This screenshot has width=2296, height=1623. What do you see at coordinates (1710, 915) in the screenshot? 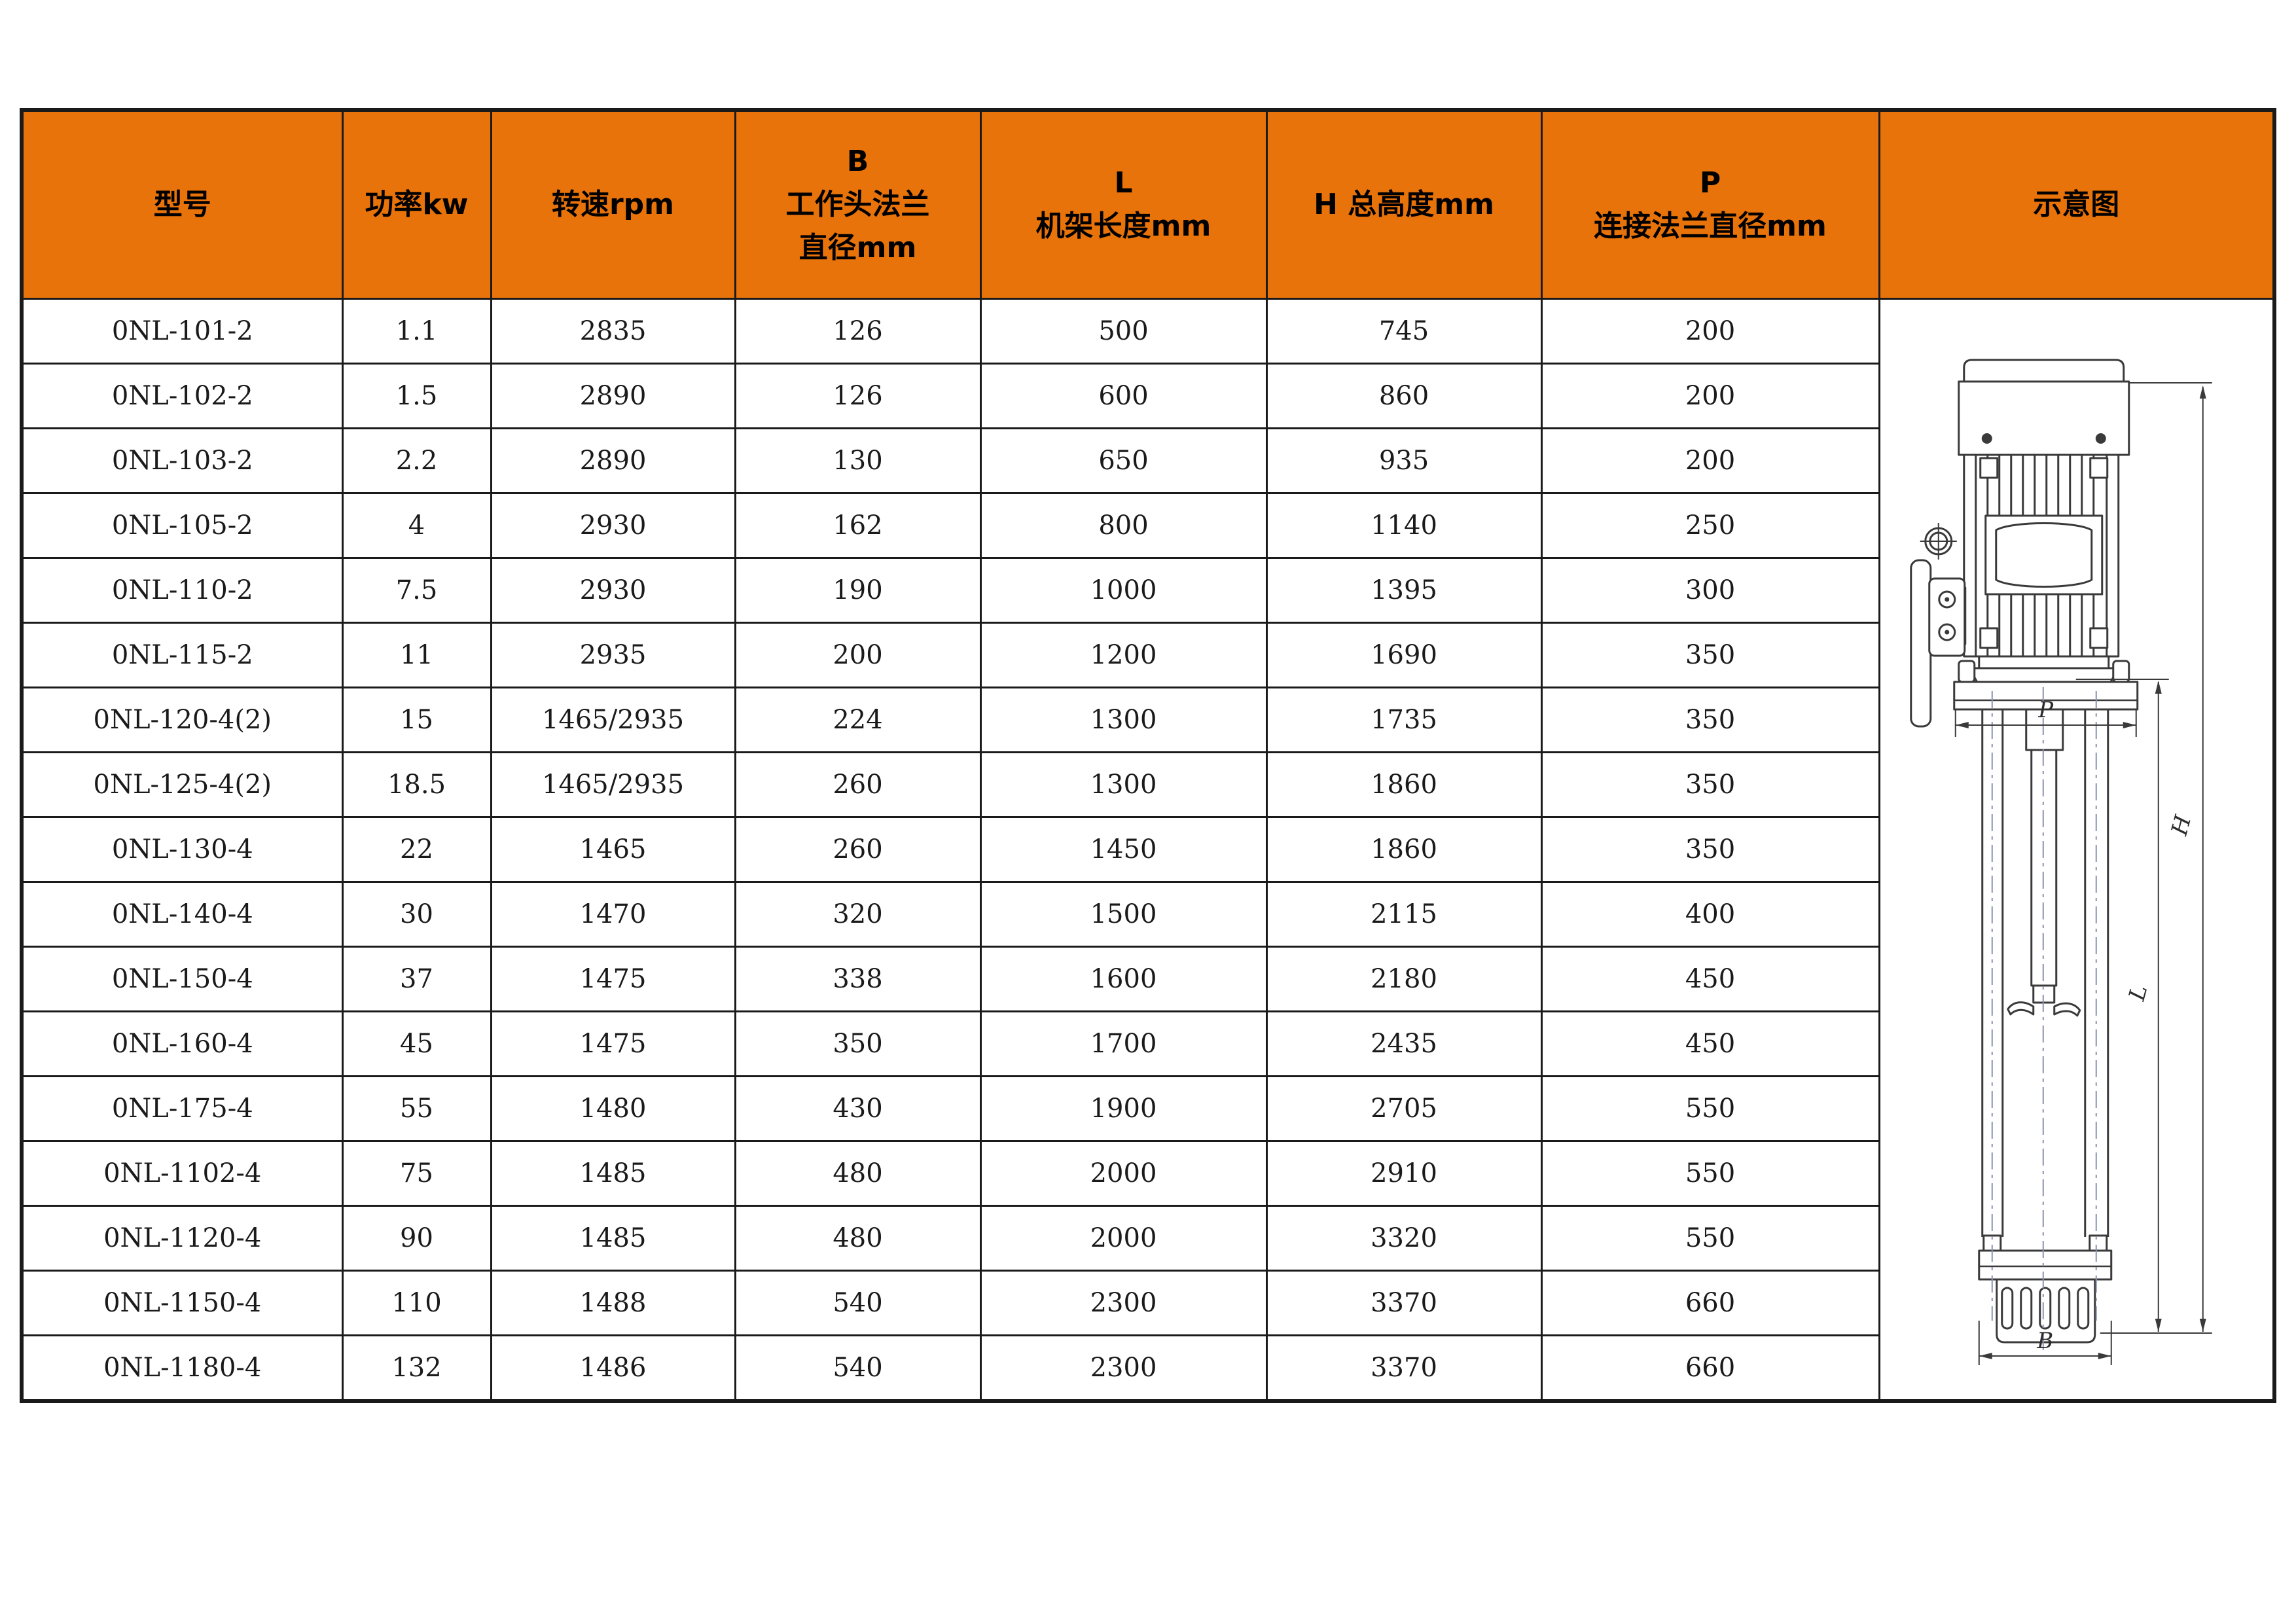
I see `cell-connect-flange: 400` at bounding box center [1710, 915].